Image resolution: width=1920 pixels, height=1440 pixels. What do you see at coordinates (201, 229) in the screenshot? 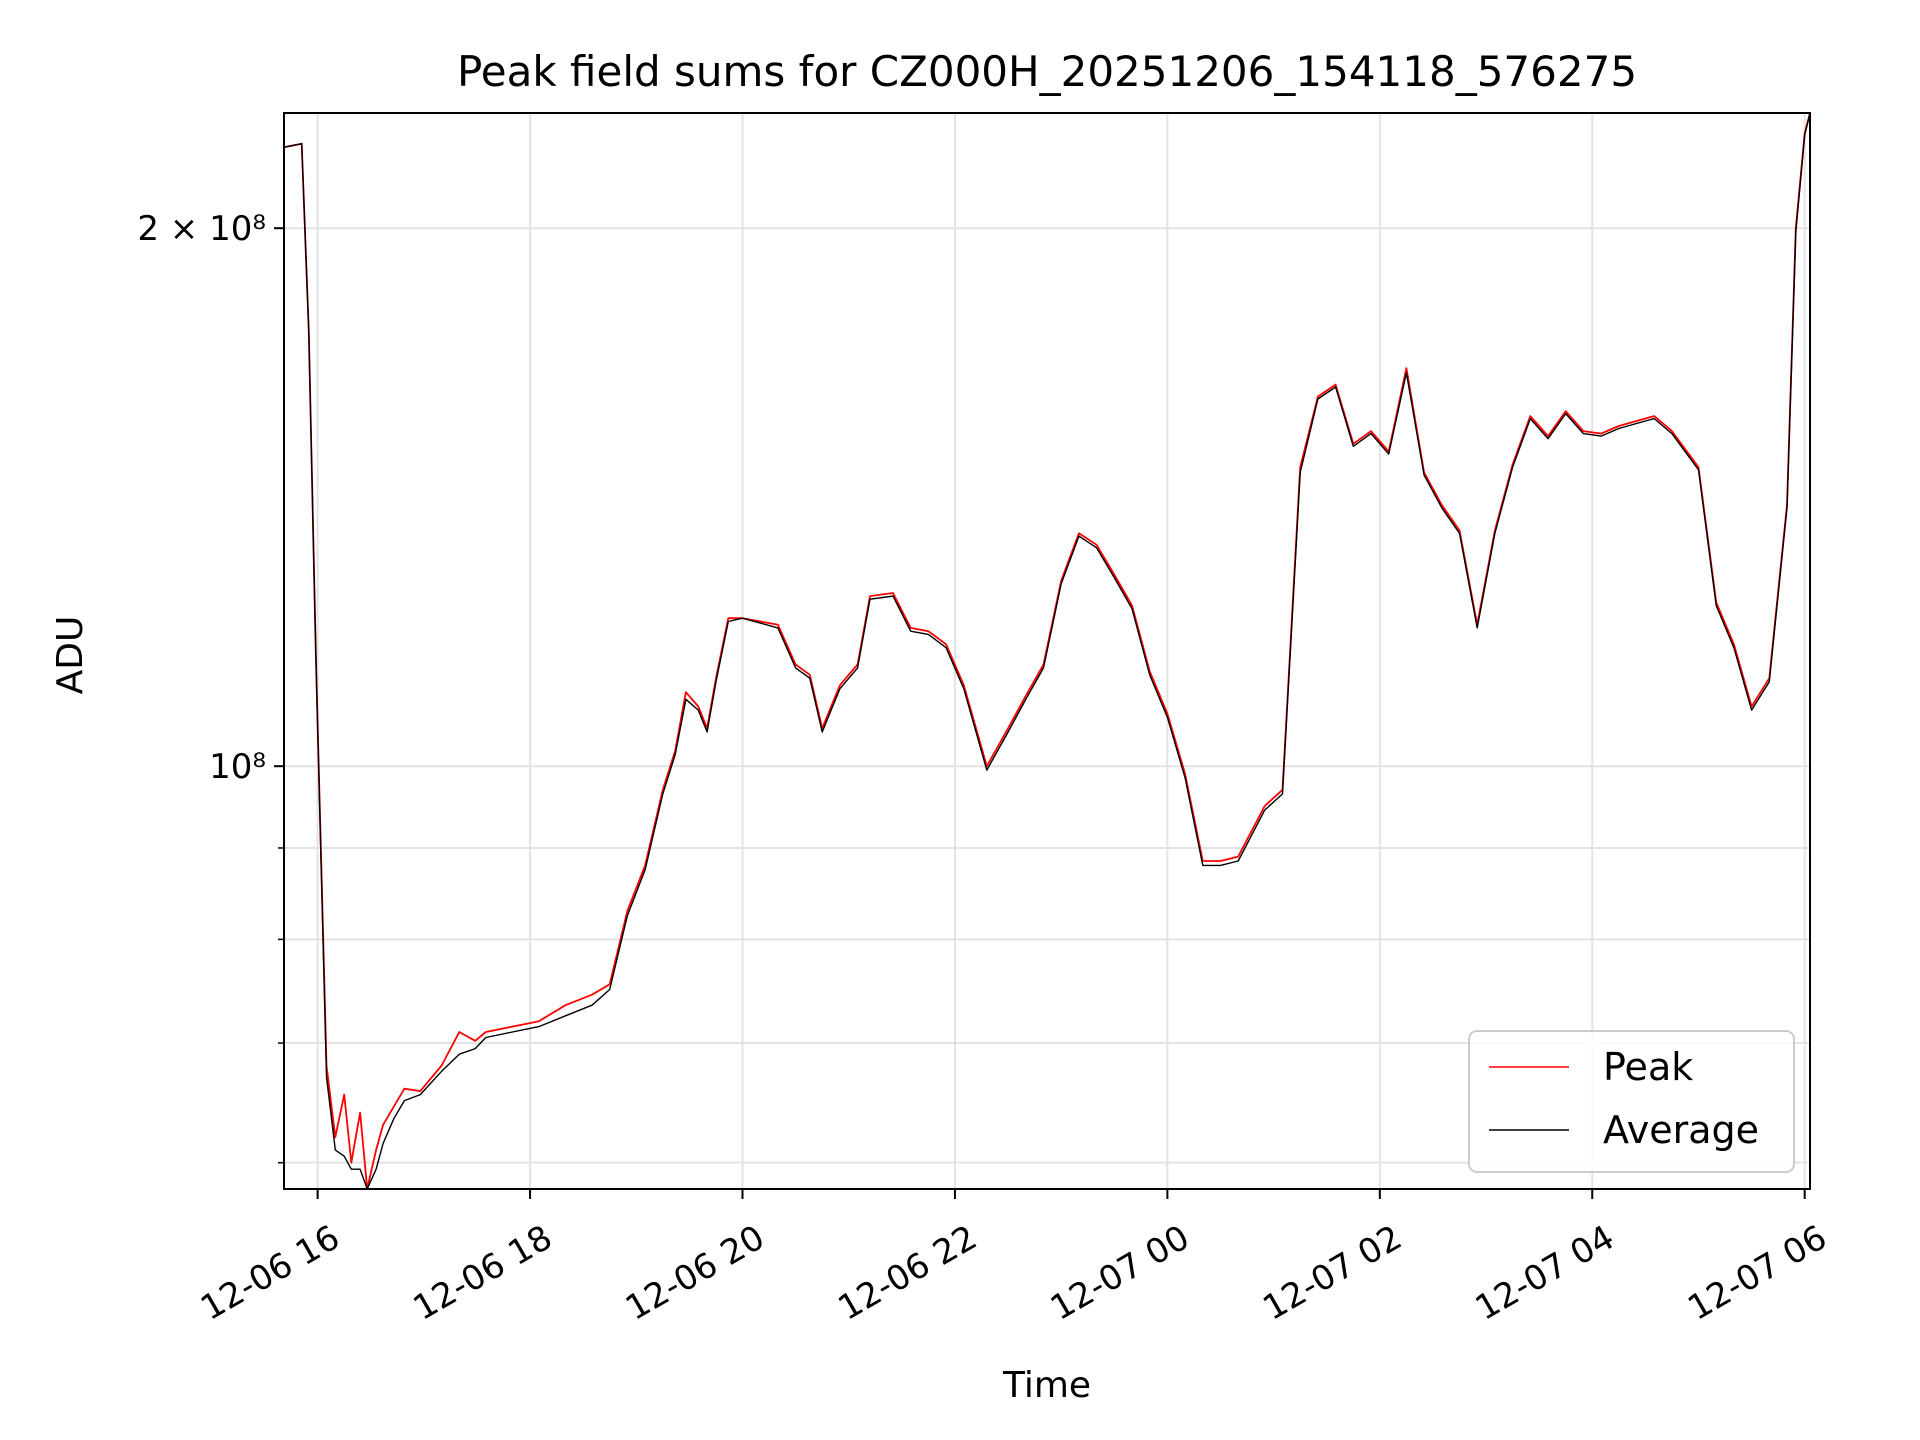
I see `y-tick-label: 2 × 10⁸` at bounding box center [201, 229].